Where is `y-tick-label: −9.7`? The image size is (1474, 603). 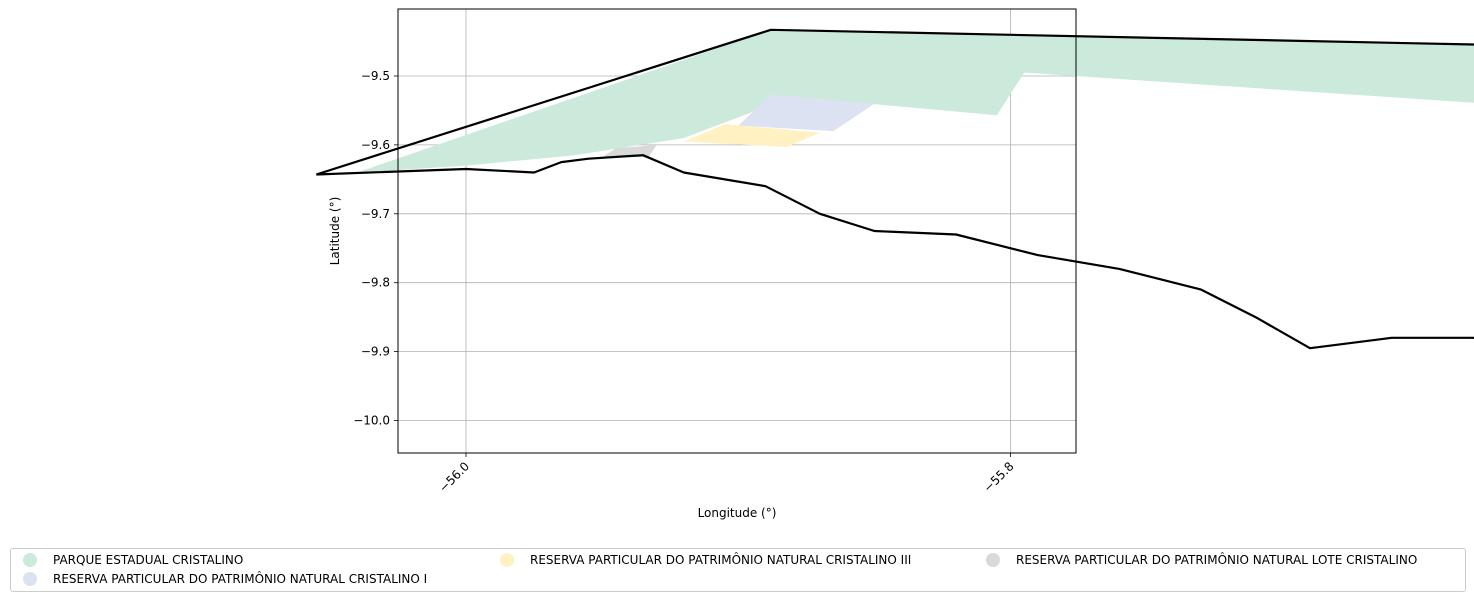
y-tick-label: −9.7 is located at coordinates (375, 214).